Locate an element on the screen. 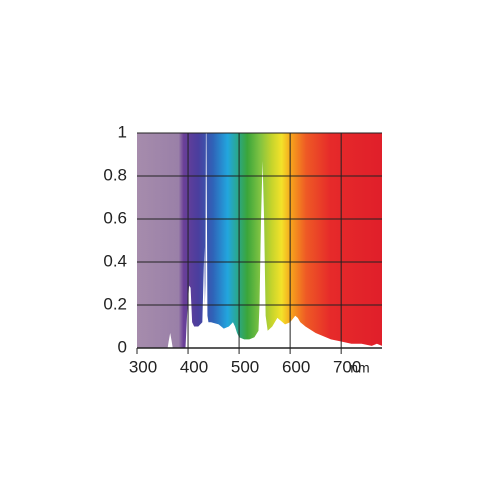 The image size is (493, 498). x-tick-label: 700 is located at coordinates (347, 366).